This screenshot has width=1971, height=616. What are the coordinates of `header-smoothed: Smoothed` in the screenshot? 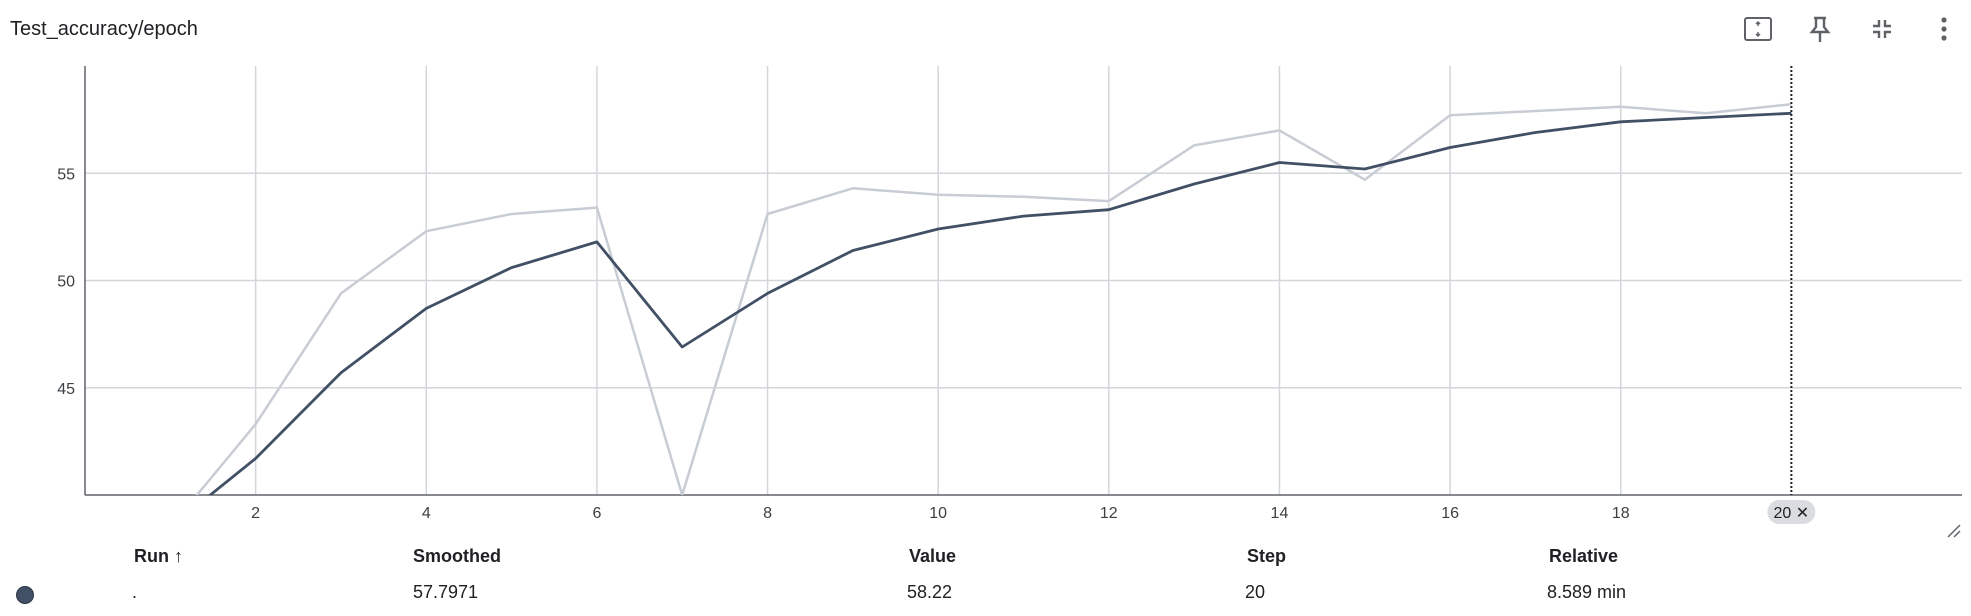 It's located at (457, 556).